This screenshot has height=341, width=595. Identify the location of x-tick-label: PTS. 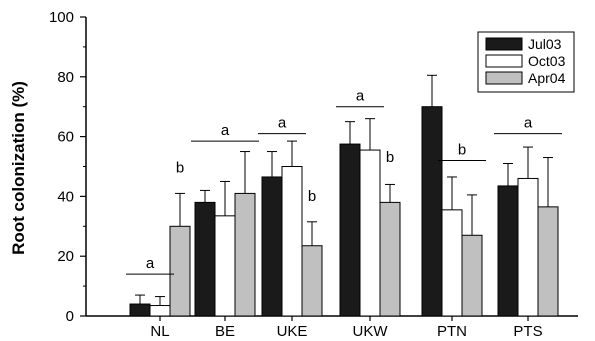
(527, 331).